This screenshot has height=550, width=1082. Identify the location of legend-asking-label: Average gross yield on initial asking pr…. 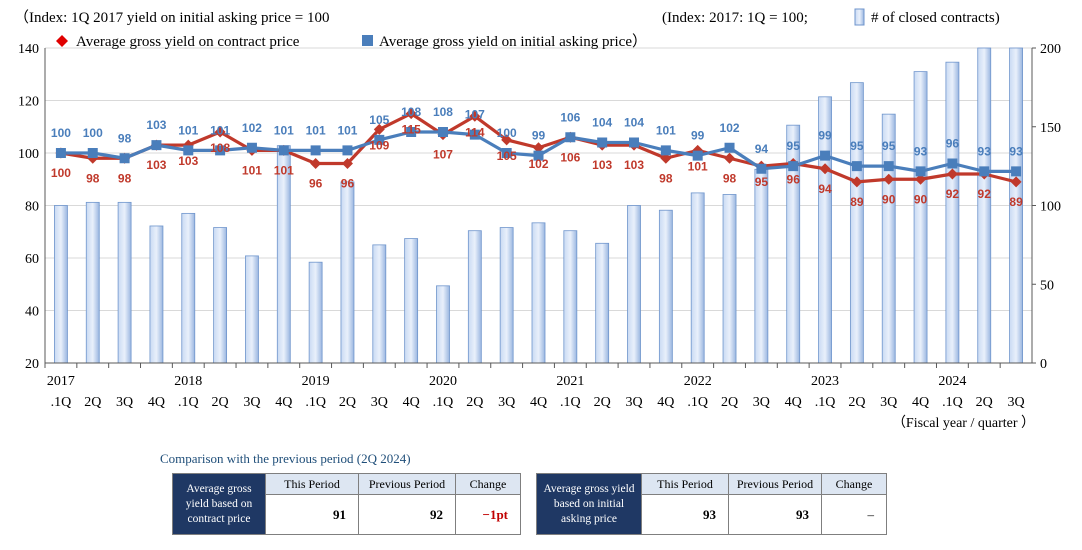
(513, 41).